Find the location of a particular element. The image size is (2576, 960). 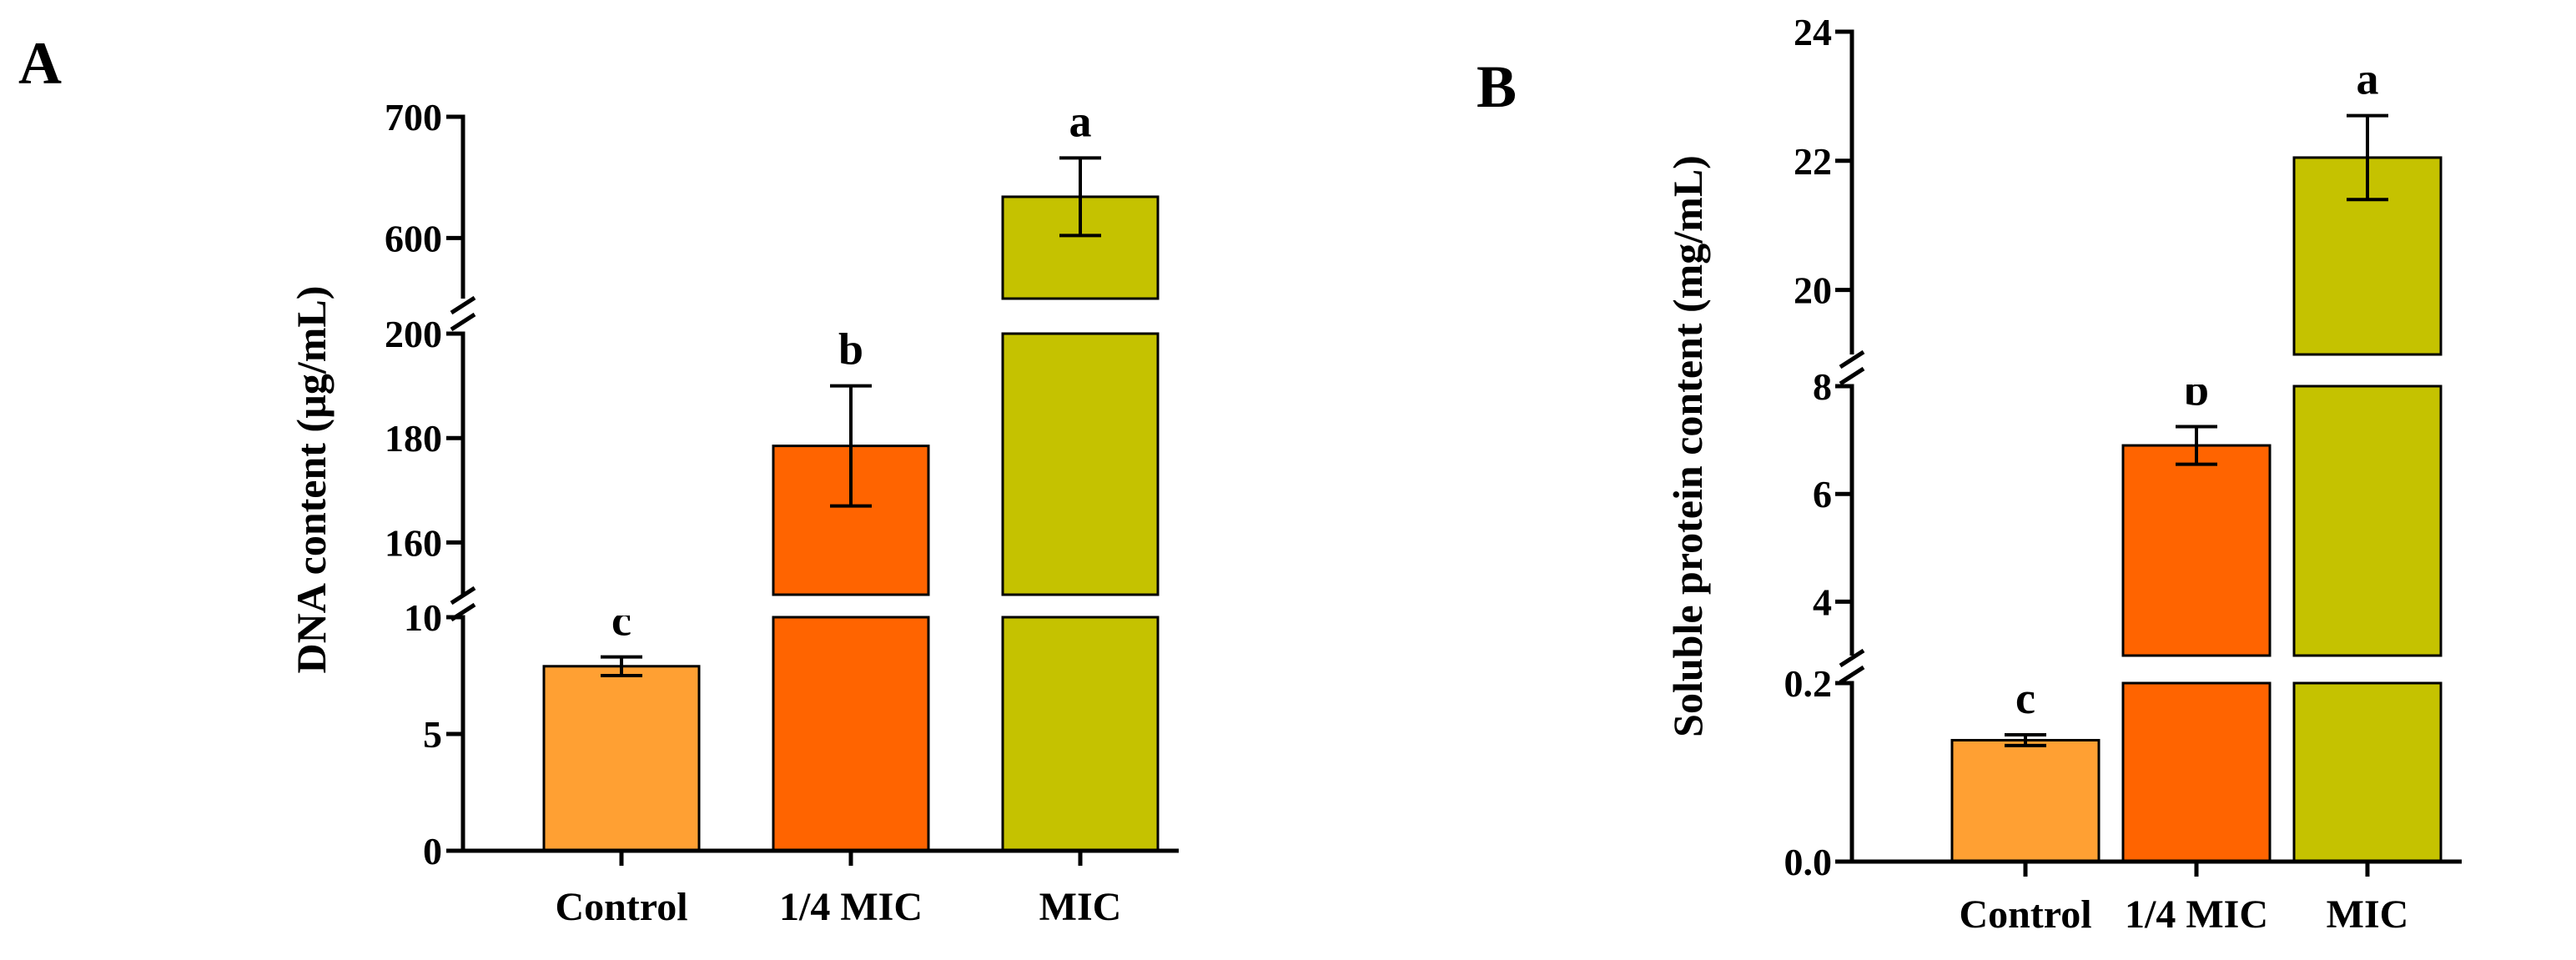

y-tick-label: 20 is located at coordinates (1813, 290).